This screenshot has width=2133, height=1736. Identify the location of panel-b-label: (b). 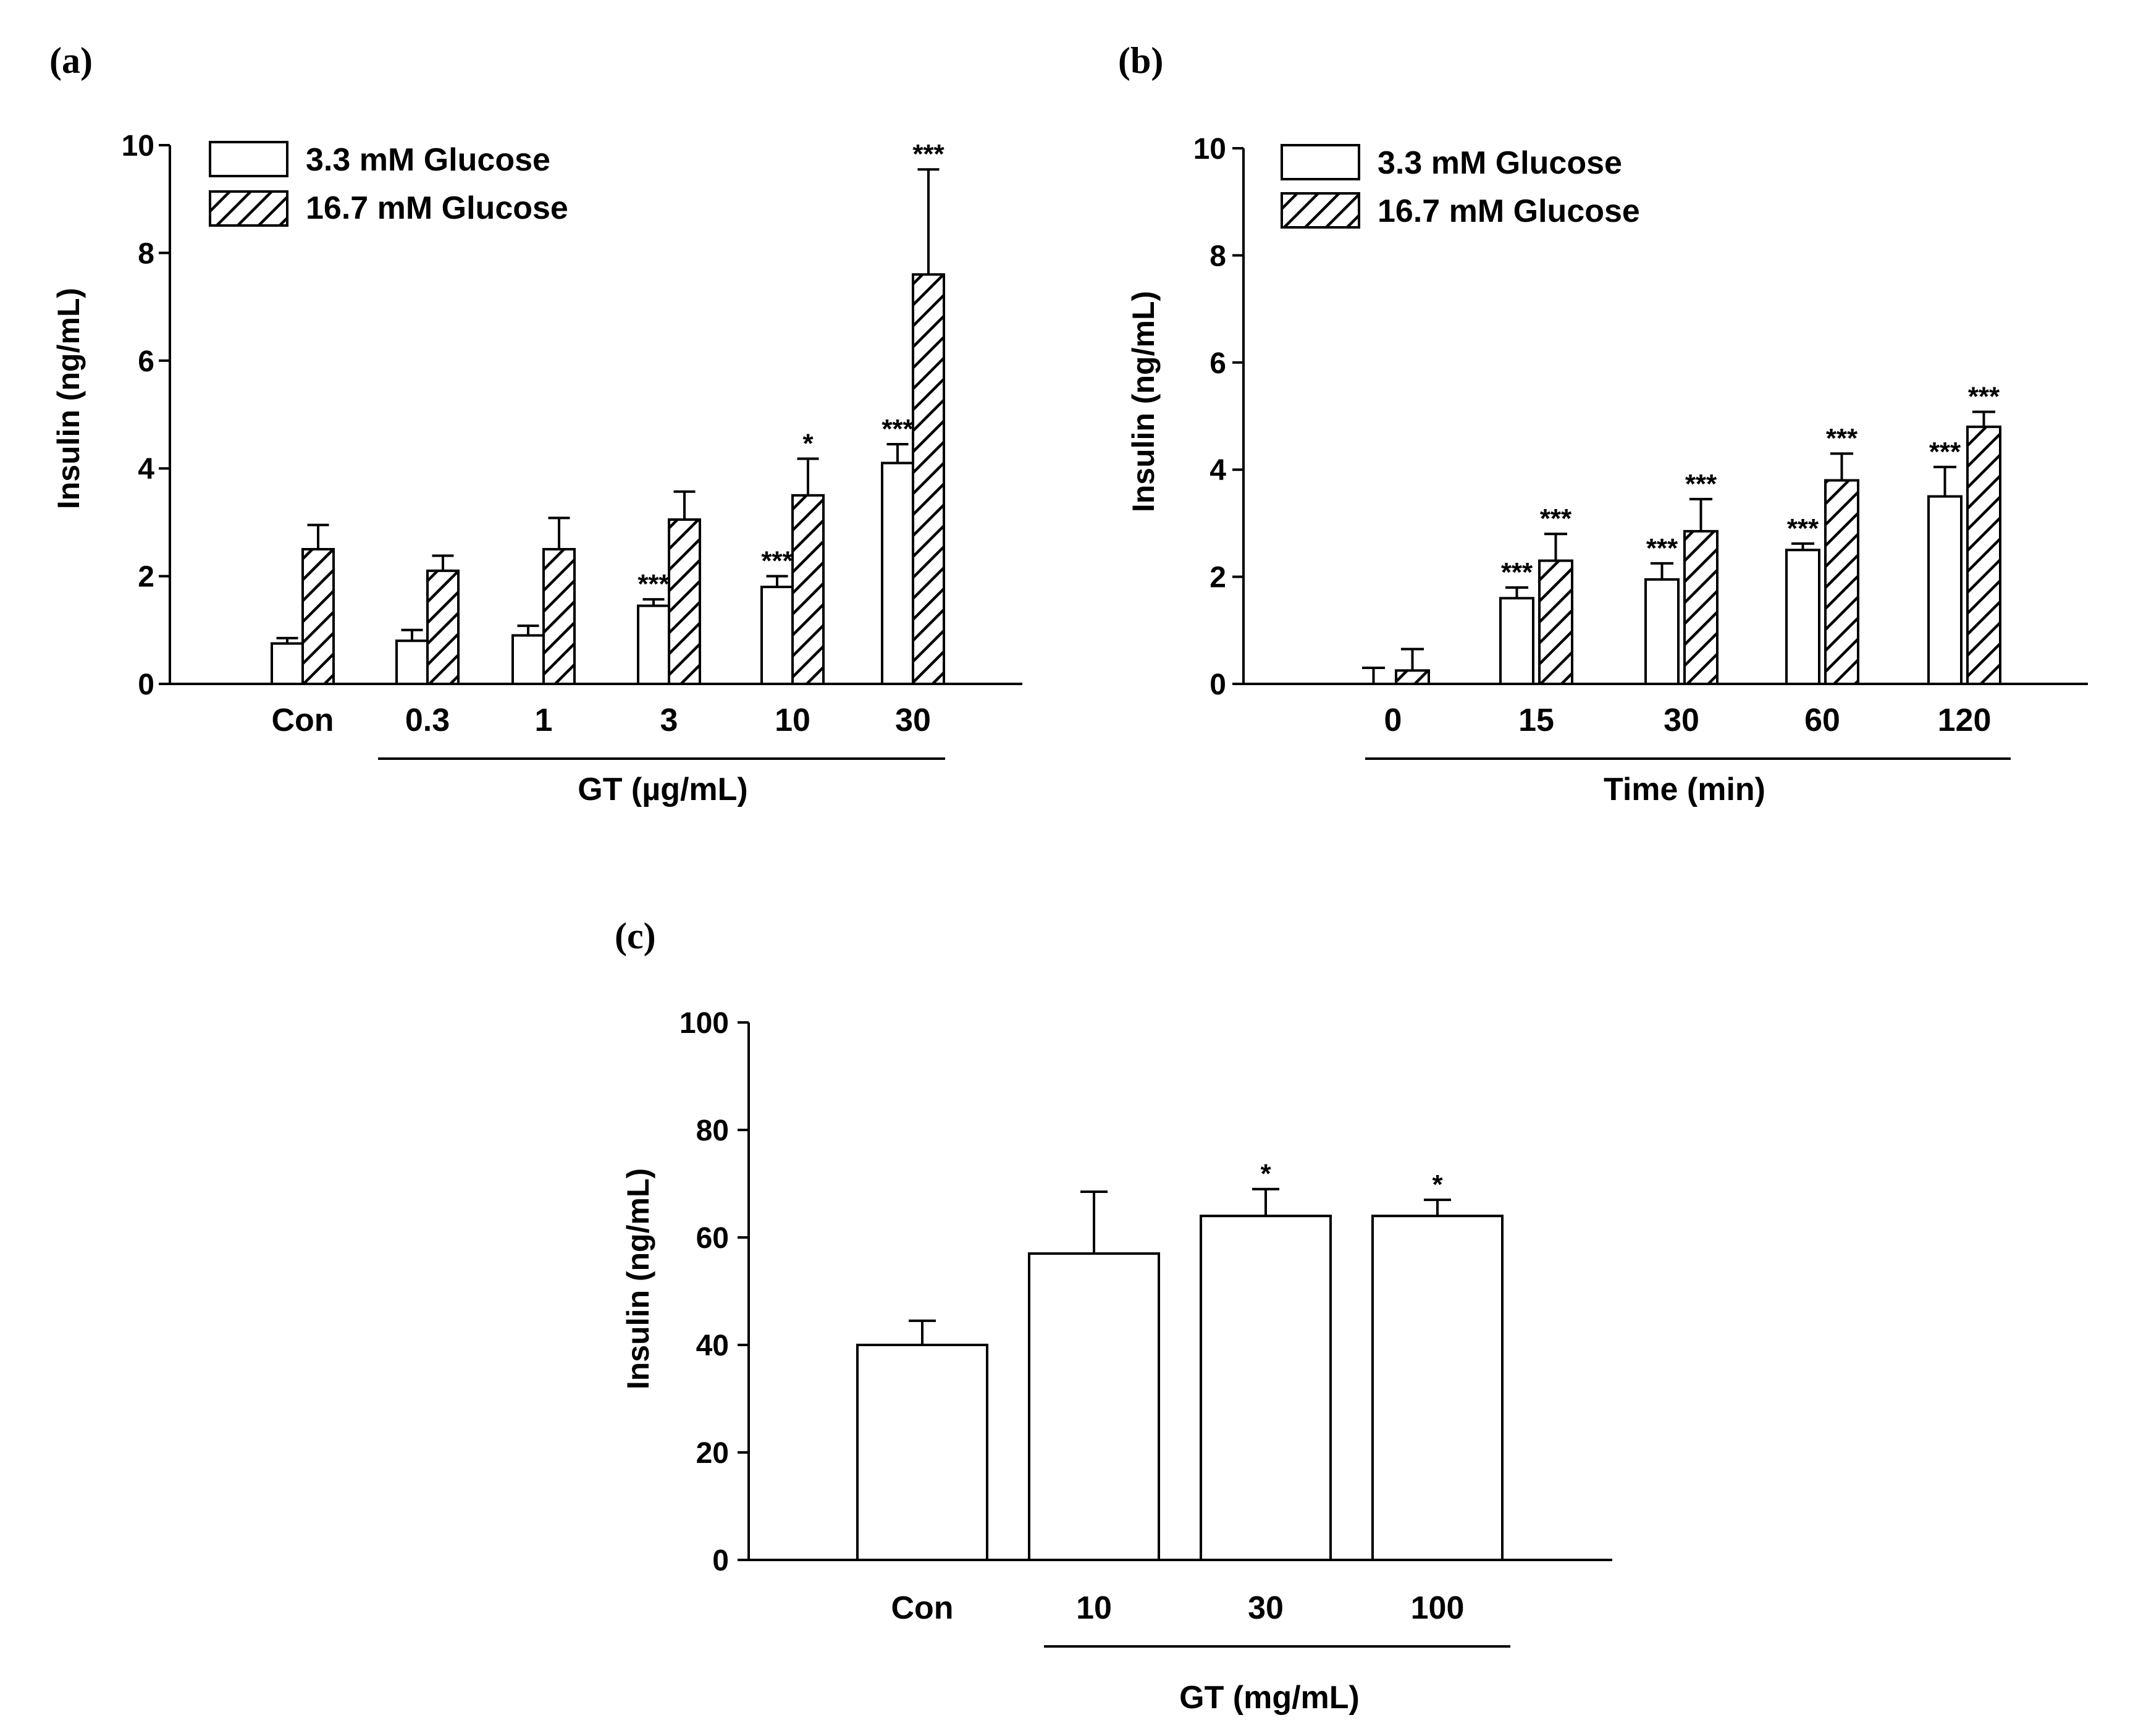
(1140, 60).